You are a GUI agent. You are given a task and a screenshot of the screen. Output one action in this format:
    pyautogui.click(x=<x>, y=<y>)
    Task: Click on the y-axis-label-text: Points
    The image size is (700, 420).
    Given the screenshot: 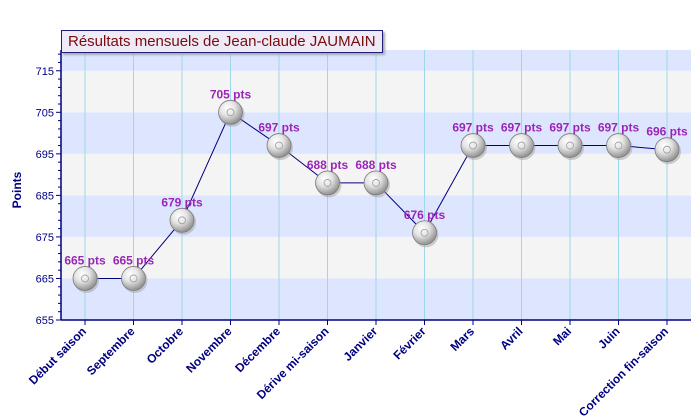 What is the action you would take?
    pyautogui.click(x=17, y=190)
    